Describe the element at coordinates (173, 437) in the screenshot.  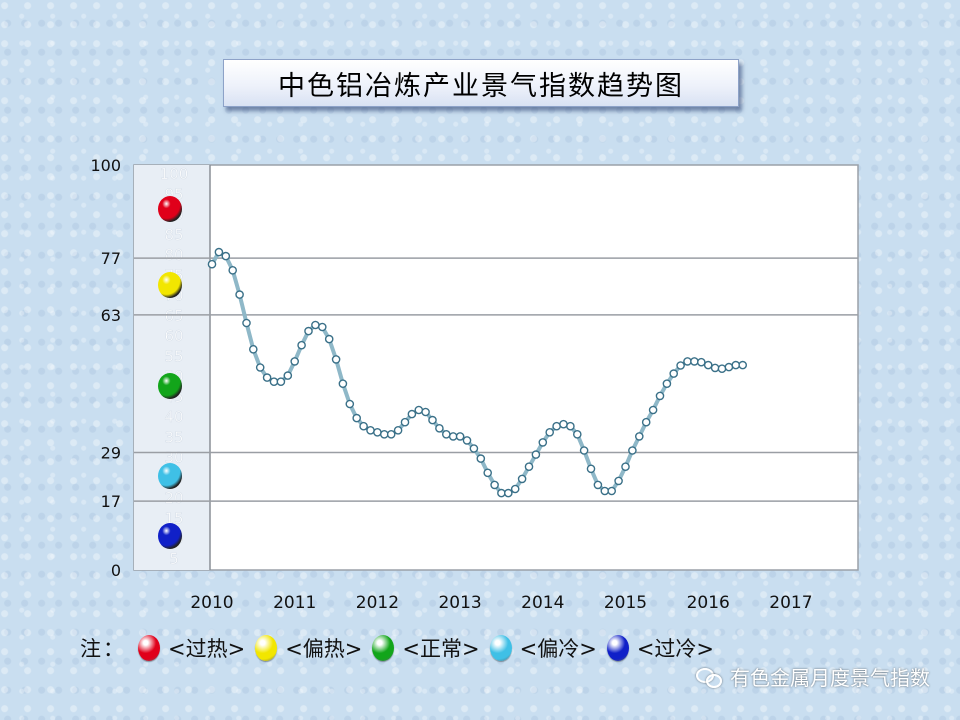
I see `scale-tick-label: 35` at that location.